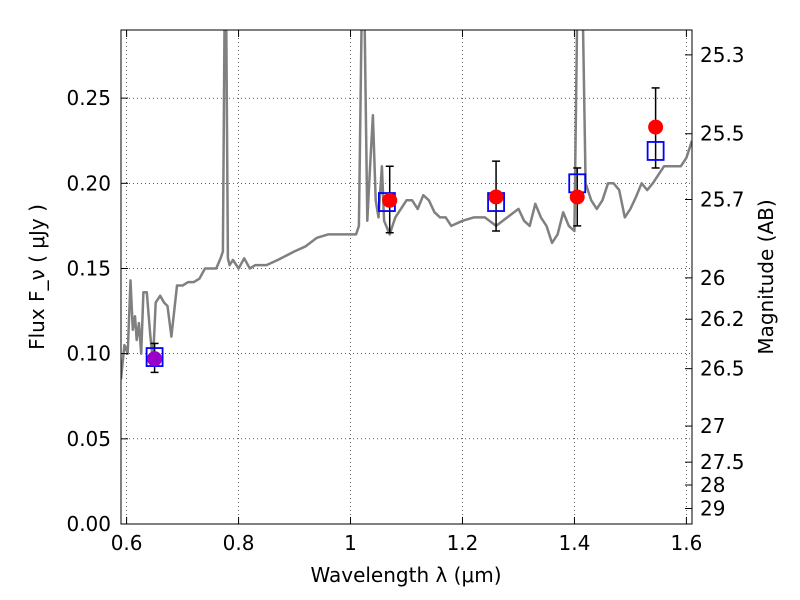 The width and height of the screenshot is (800, 600). Describe the element at coordinates (766, 276) in the screenshot. I see `y-axis-right-label: Magnitude (AB)` at that location.